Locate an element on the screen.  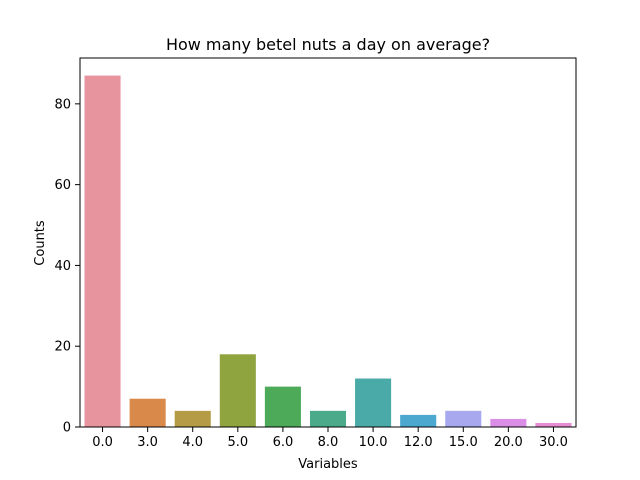
x-axis-label: Variables is located at coordinates (328, 464).